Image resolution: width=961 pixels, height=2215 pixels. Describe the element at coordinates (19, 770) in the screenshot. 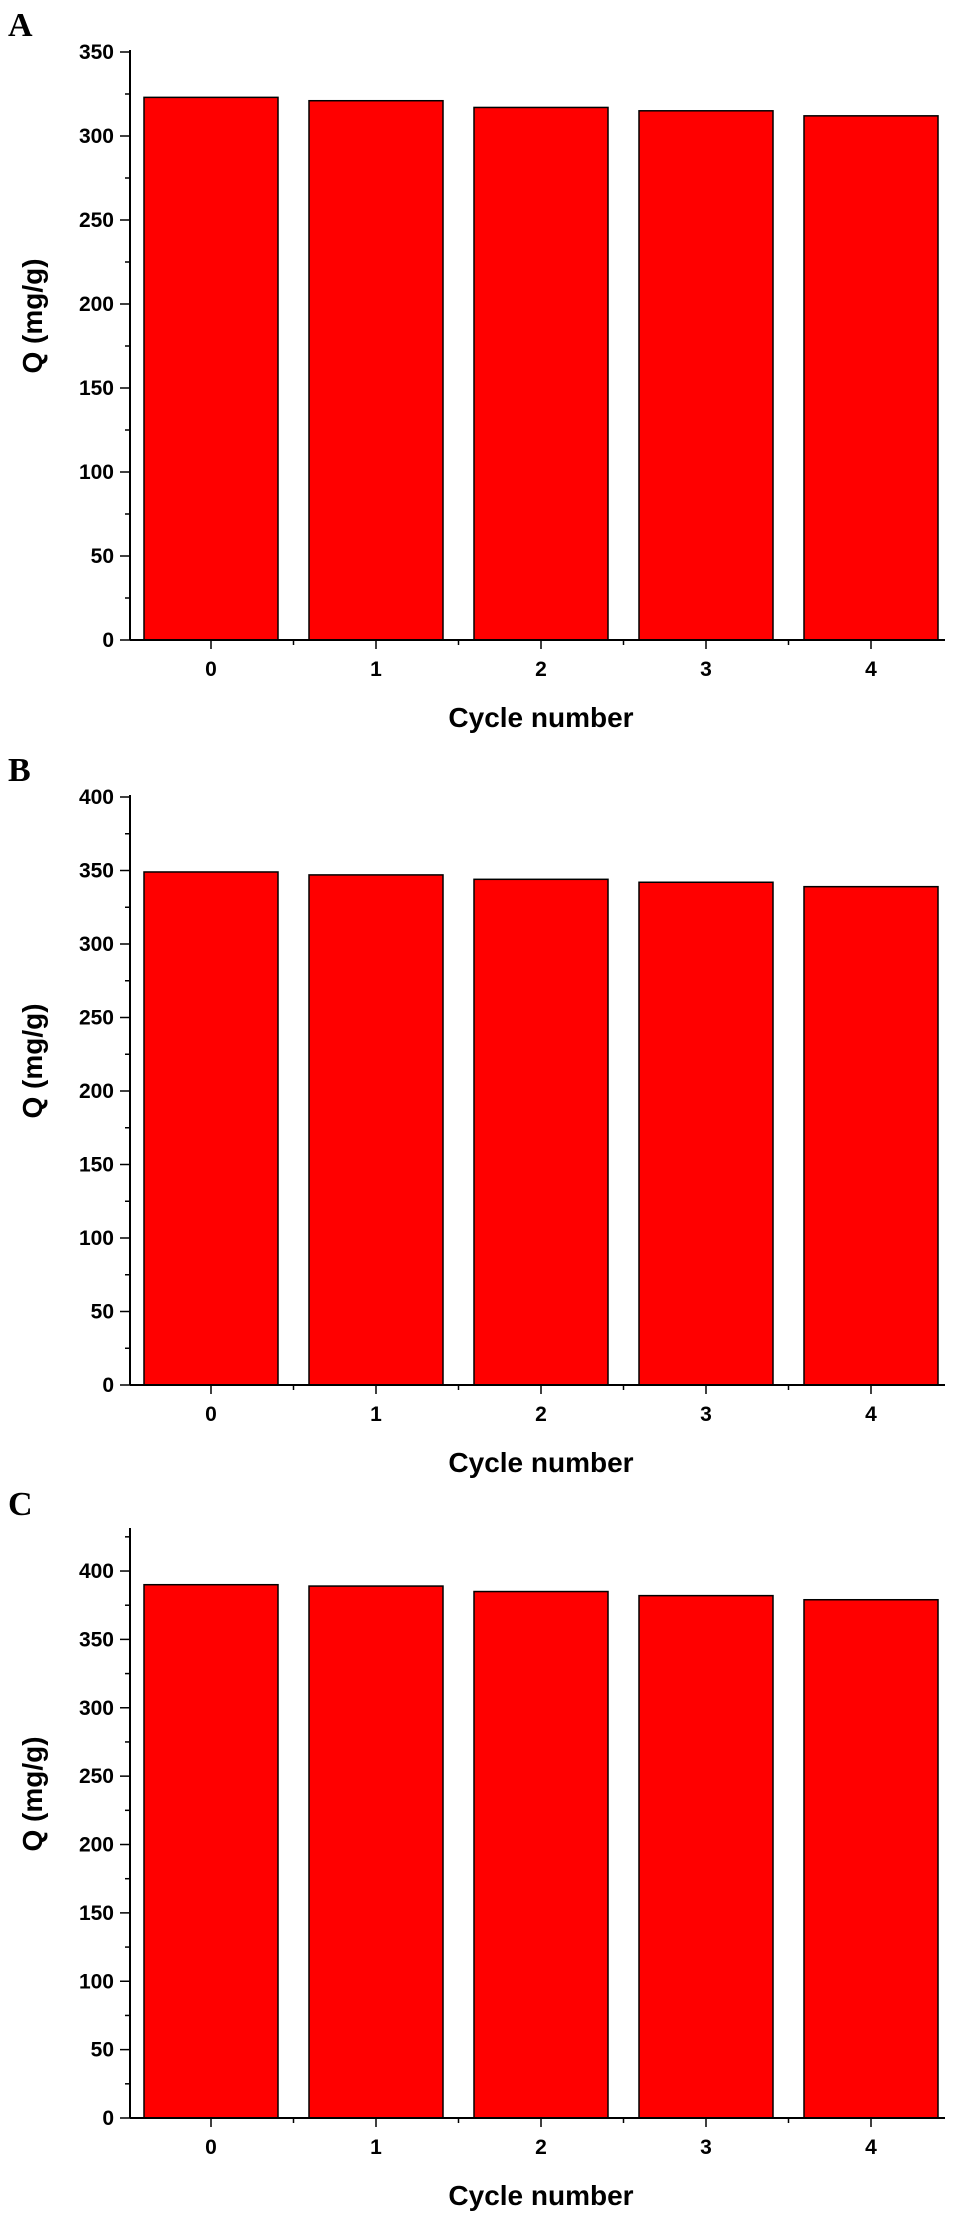

I see `panel-letter: B` at that location.